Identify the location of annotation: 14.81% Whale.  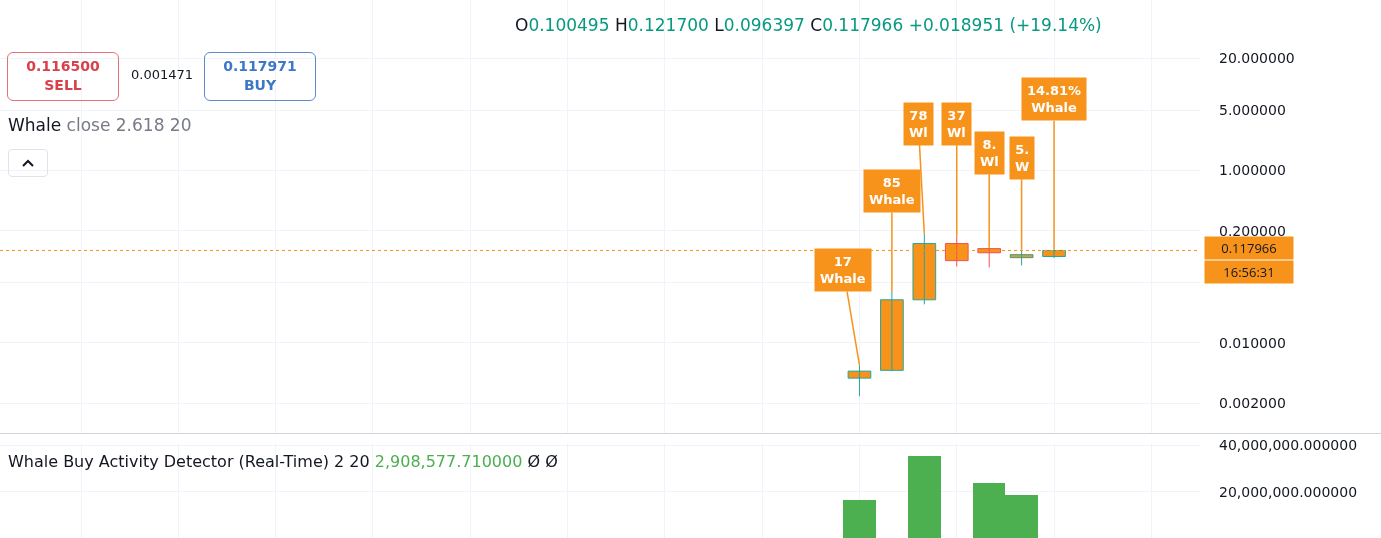
(1054, 99).